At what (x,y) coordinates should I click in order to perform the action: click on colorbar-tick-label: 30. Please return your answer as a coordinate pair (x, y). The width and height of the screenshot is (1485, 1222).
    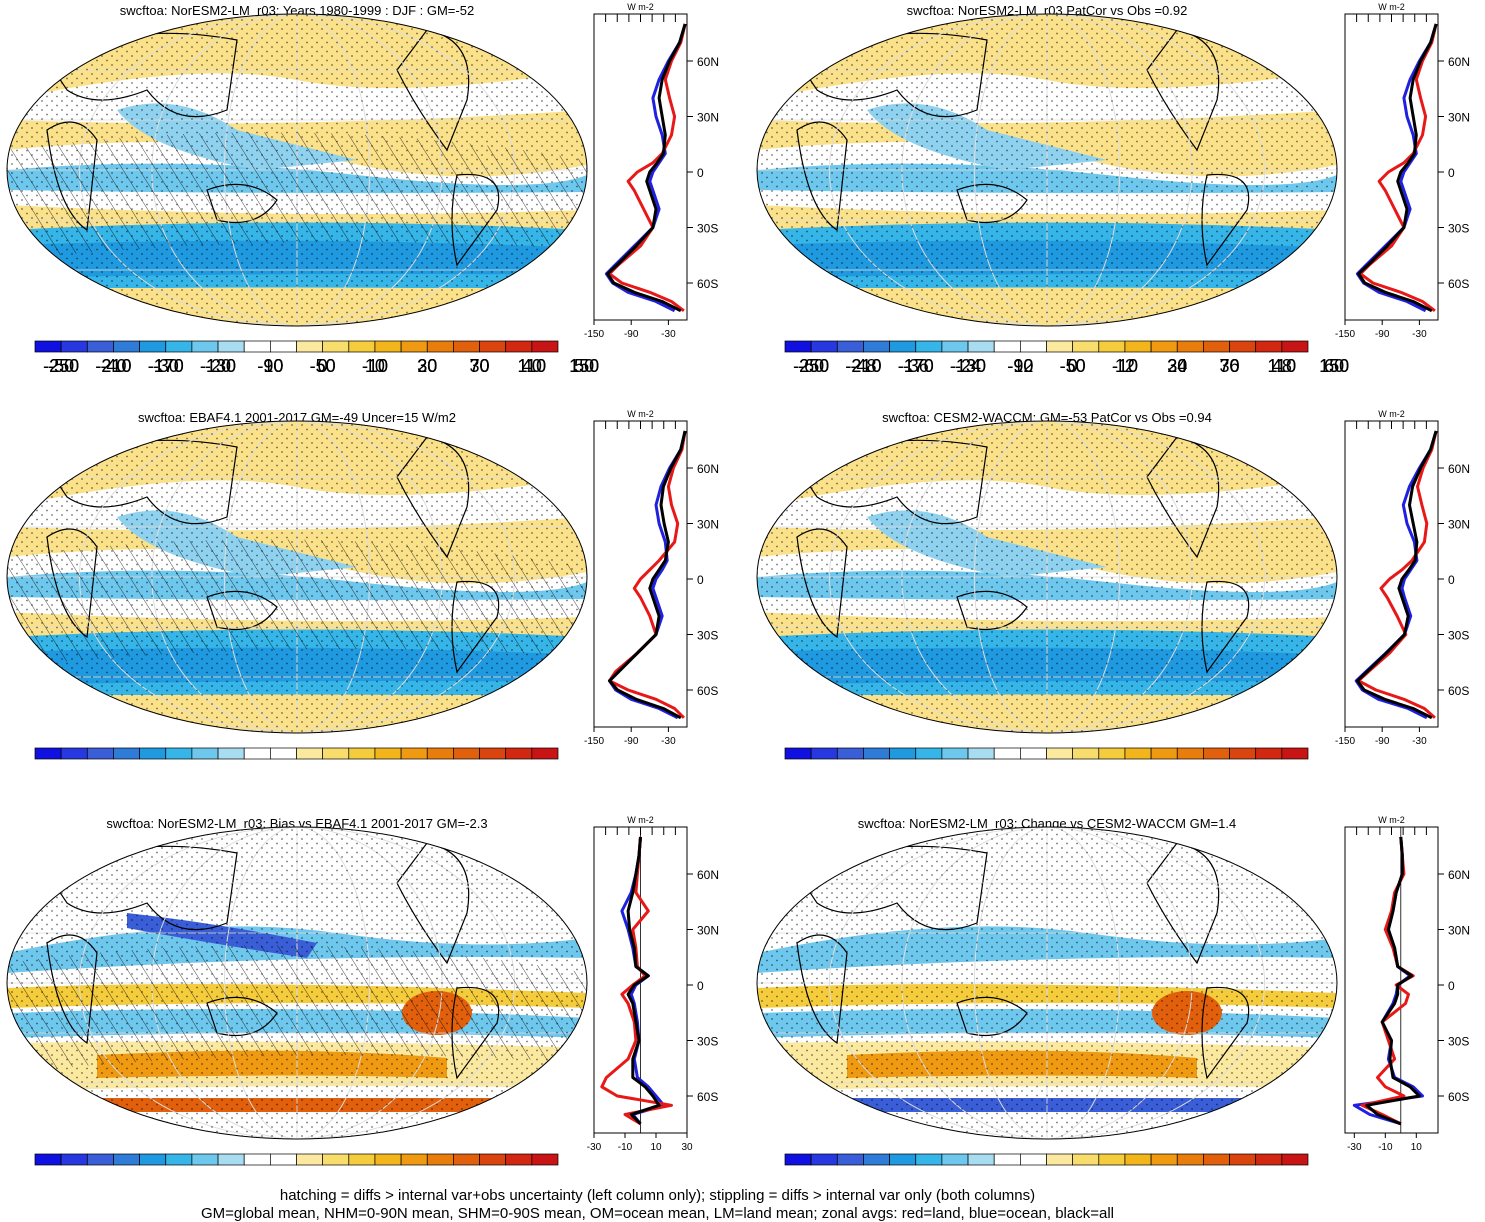
    Looking at the image, I should click on (480, 366).